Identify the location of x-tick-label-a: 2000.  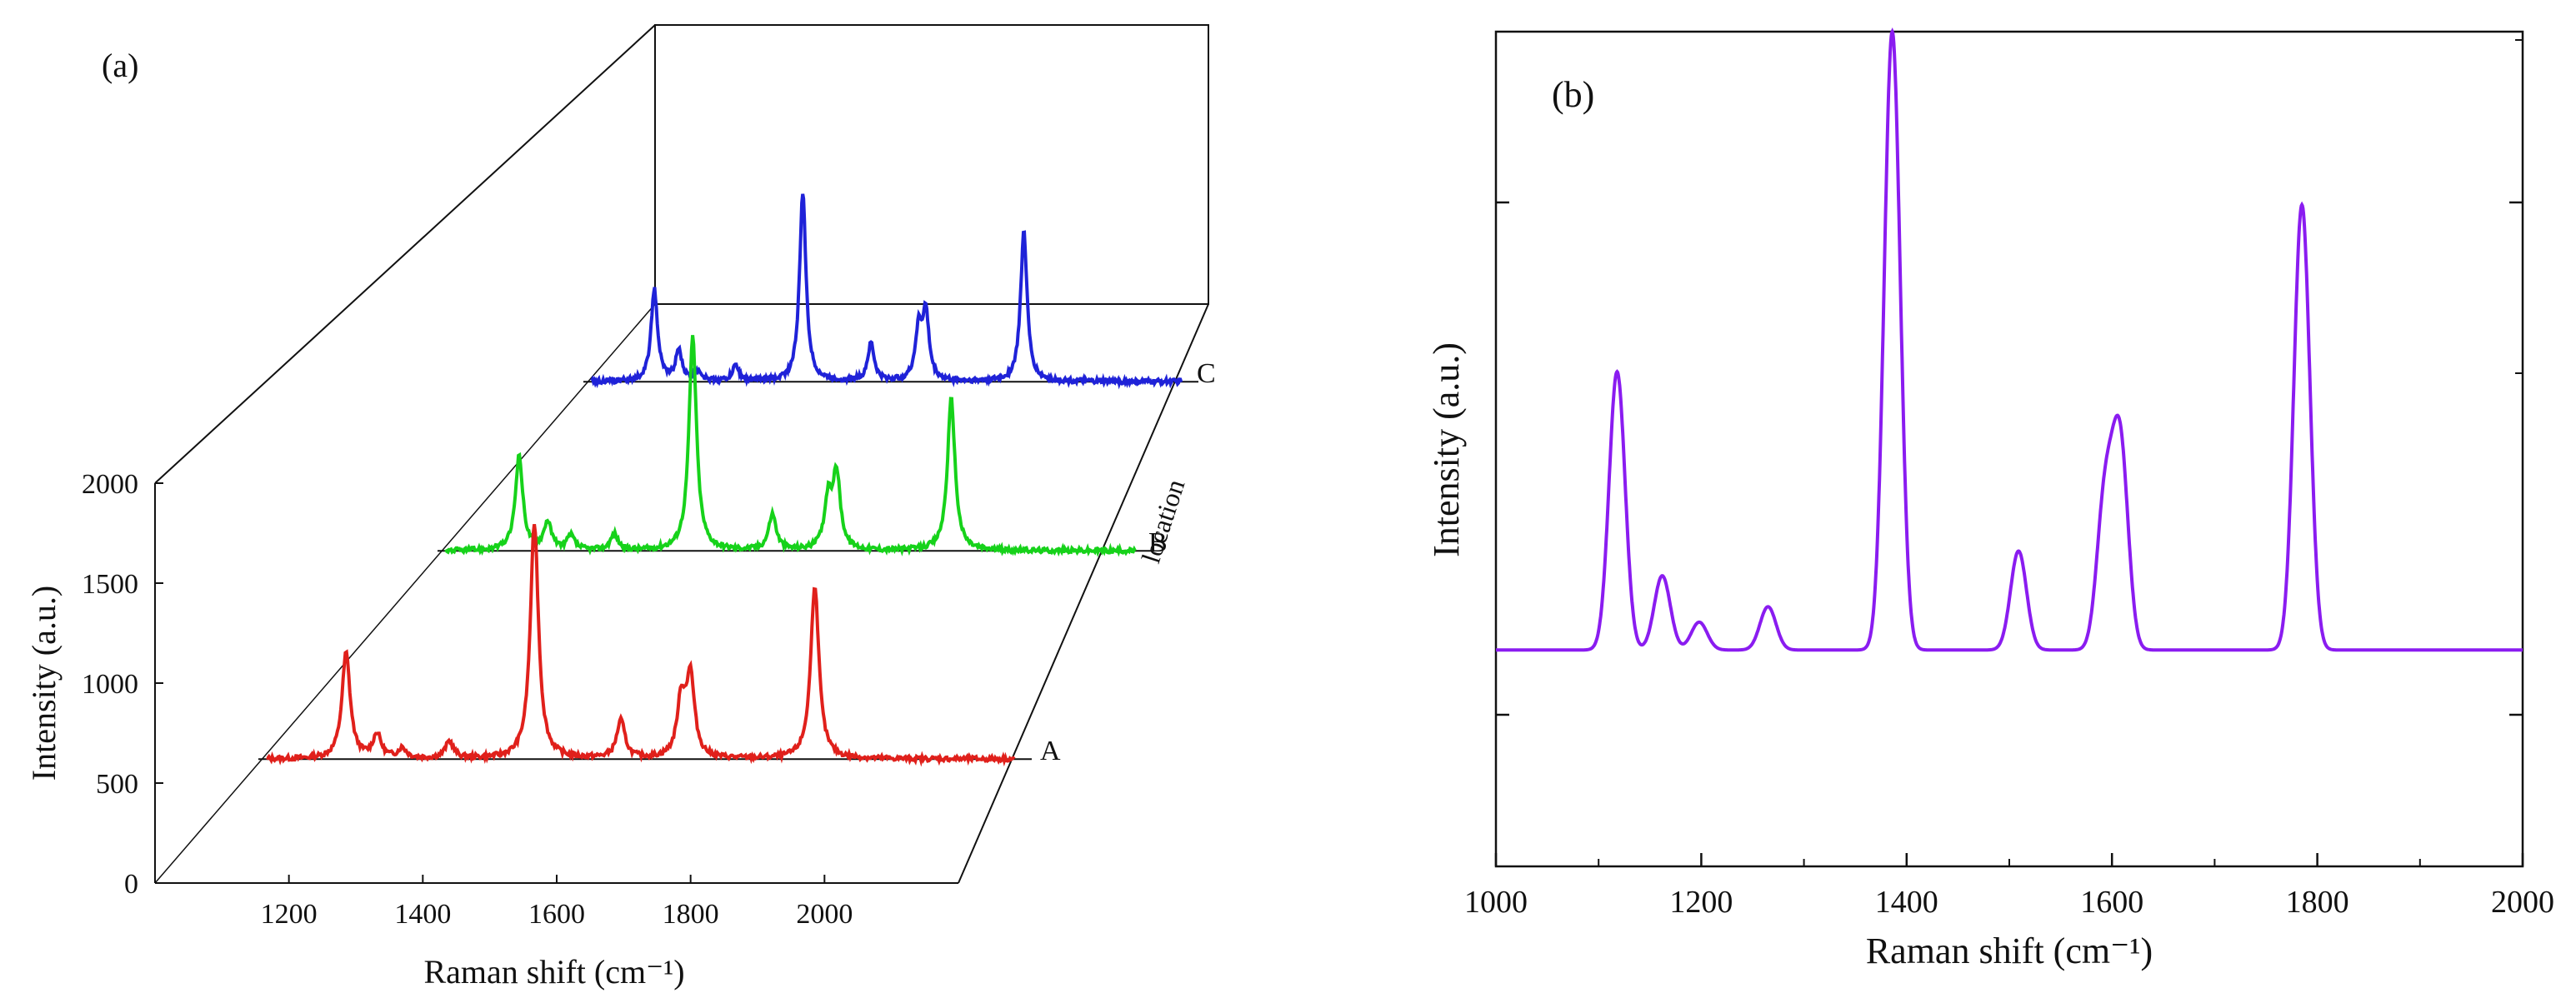
(824, 914).